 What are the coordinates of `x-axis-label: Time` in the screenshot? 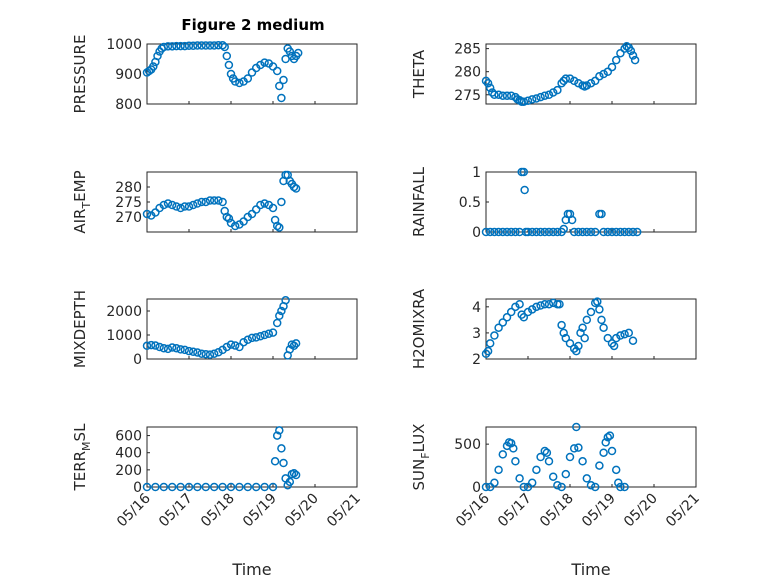 It's located at (590, 569).